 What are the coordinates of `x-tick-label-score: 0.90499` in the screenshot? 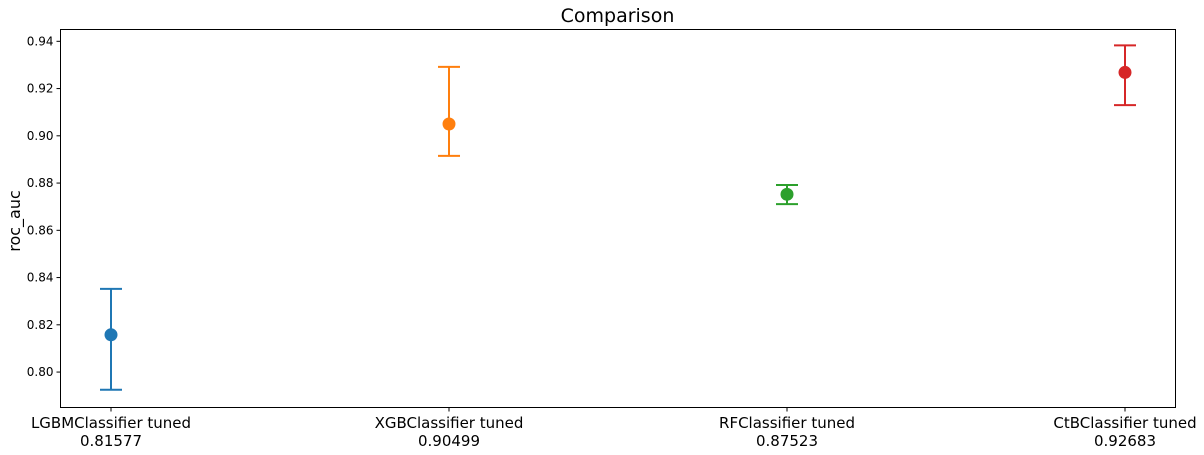 It's located at (449, 441).